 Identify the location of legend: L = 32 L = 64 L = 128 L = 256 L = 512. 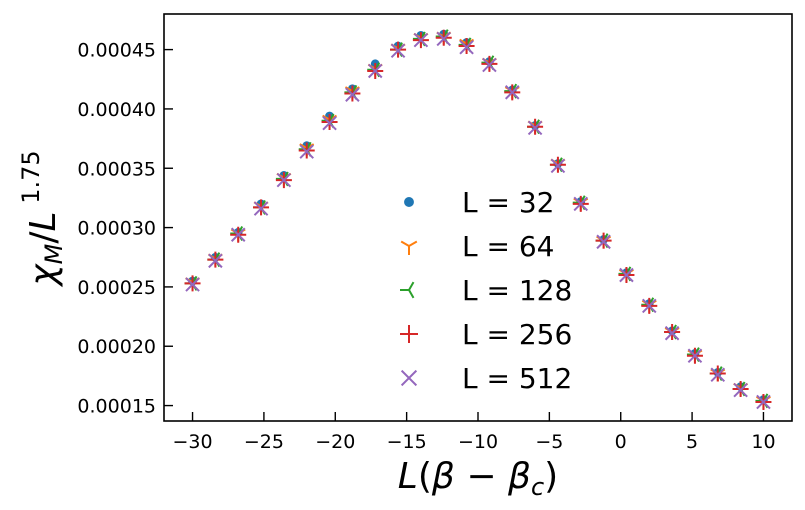
(486, 290).